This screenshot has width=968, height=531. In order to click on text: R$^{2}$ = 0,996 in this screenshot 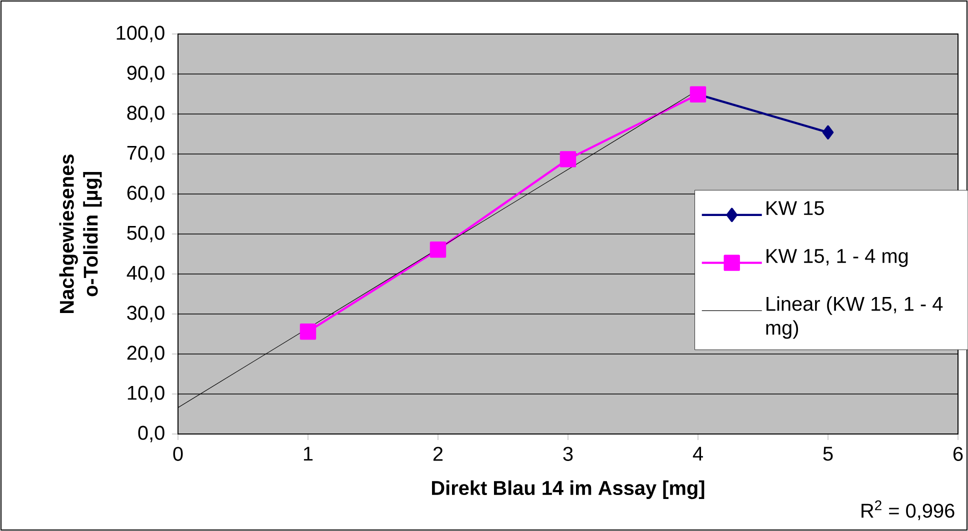, I will do `click(908, 510)`.